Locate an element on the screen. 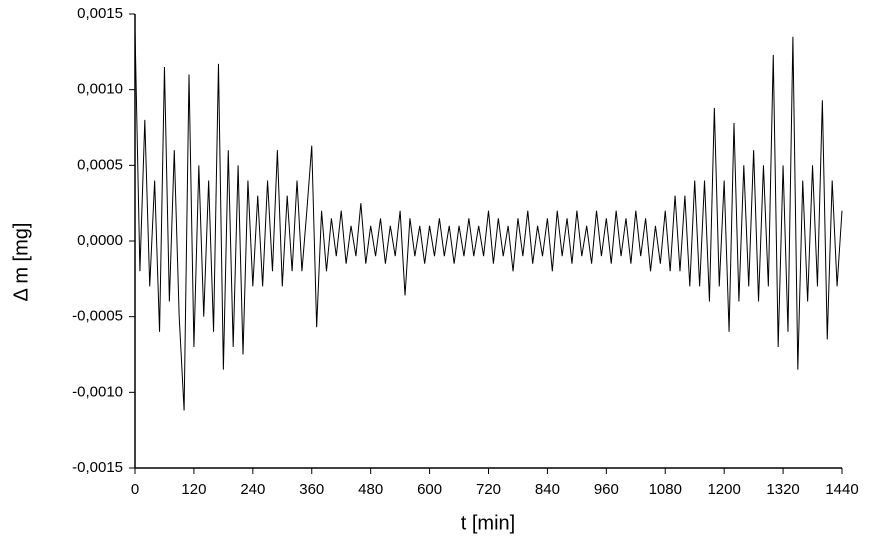  x-tick-label: 1320 is located at coordinates (782, 489).